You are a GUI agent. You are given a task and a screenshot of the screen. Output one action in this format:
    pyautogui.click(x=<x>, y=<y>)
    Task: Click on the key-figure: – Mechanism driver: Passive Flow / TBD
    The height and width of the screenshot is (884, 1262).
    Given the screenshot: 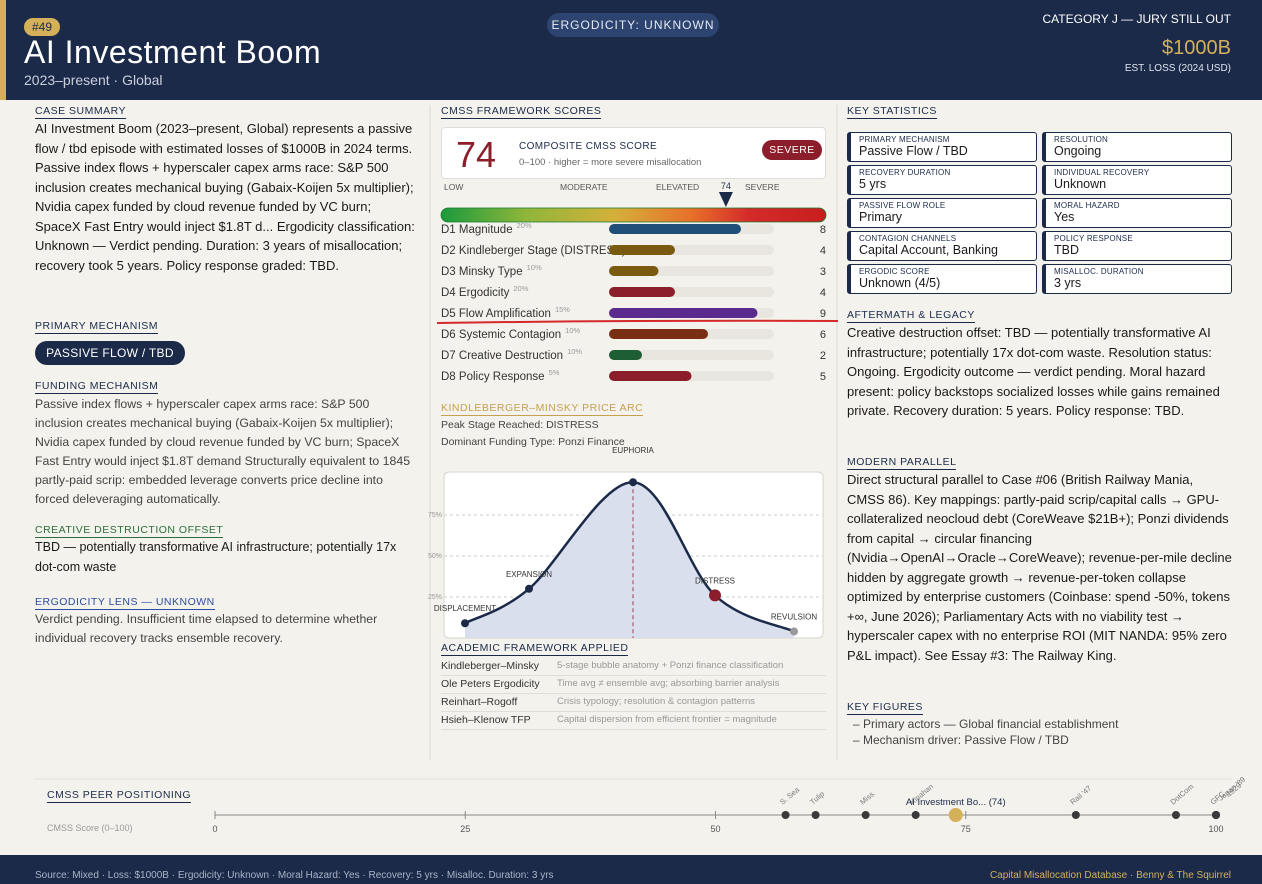 What is the action you would take?
    pyautogui.click(x=961, y=740)
    